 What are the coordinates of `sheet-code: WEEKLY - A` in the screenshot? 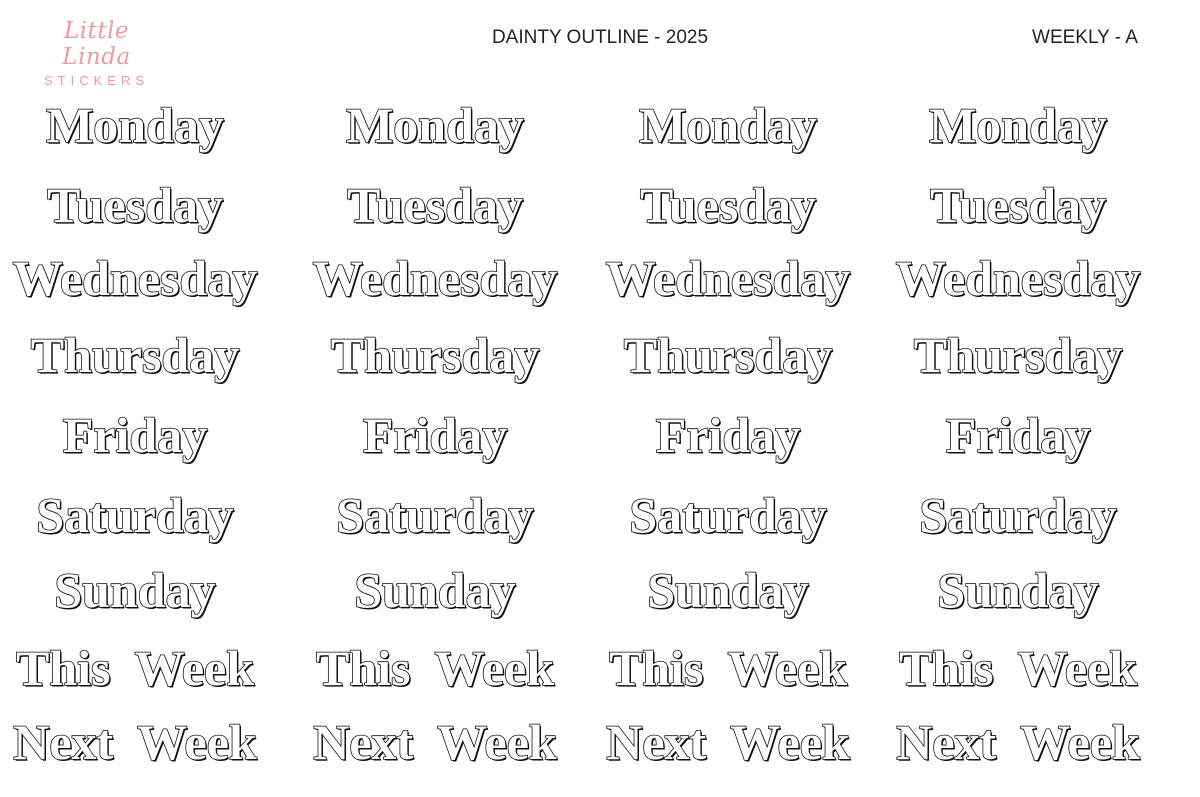 It's located at (1085, 37).